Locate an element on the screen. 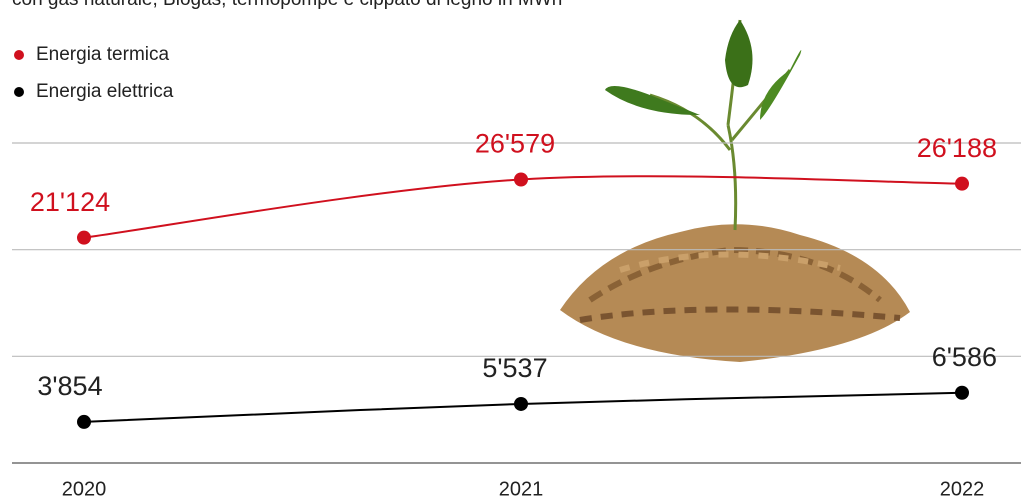  data-label: 21'124 is located at coordinates (70, 202).